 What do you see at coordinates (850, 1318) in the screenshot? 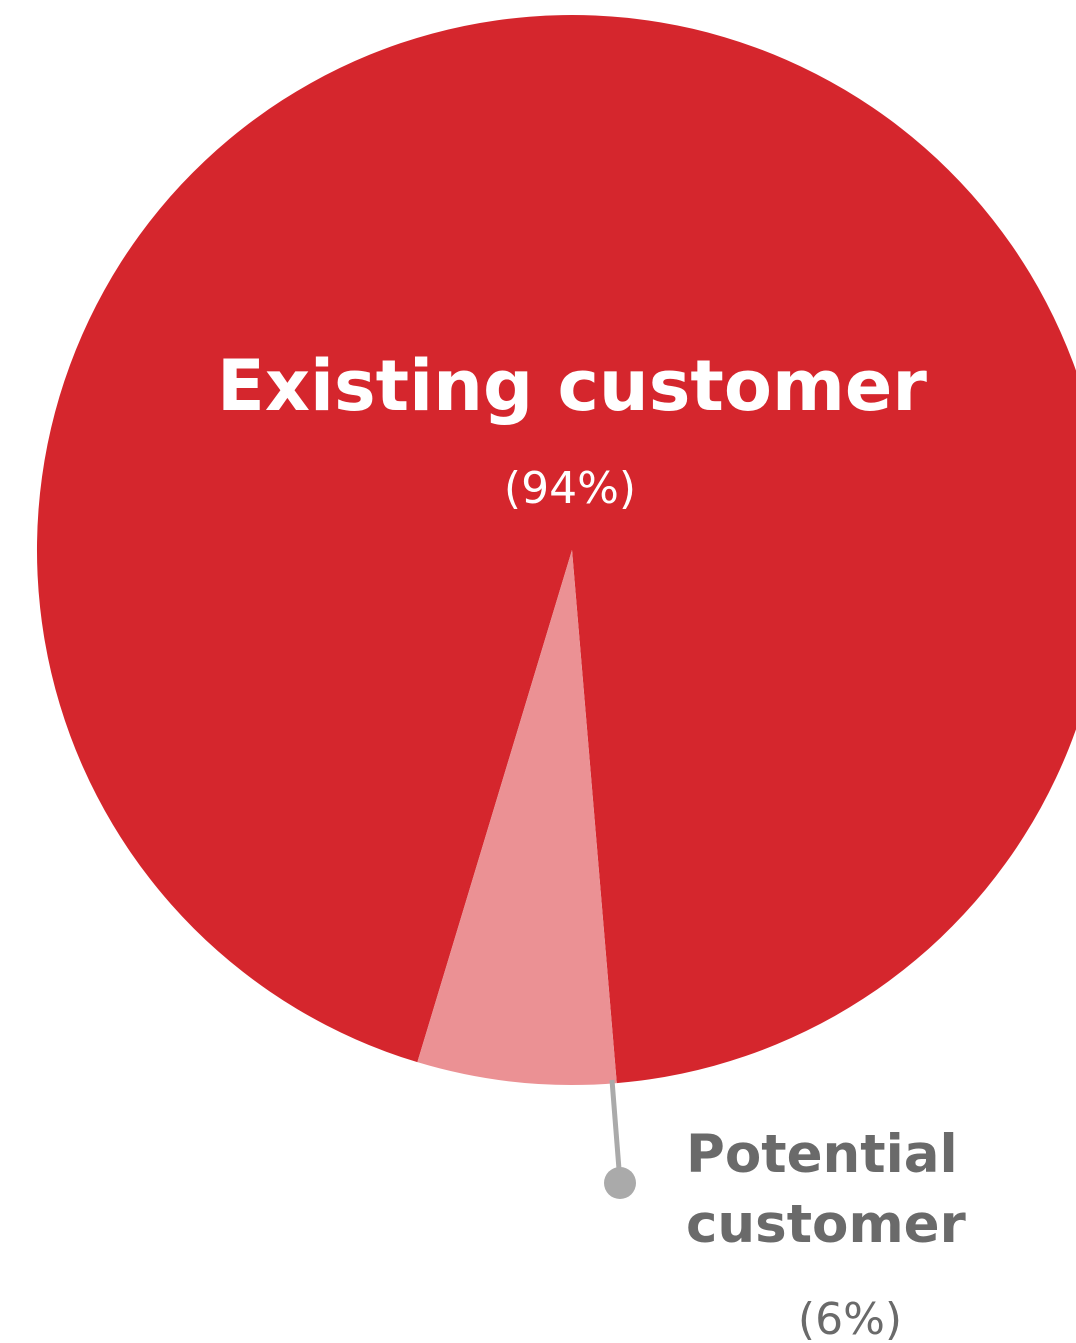
I see `slice-pct-potential-customer: (6%)` at bounding box center [850, 1318].